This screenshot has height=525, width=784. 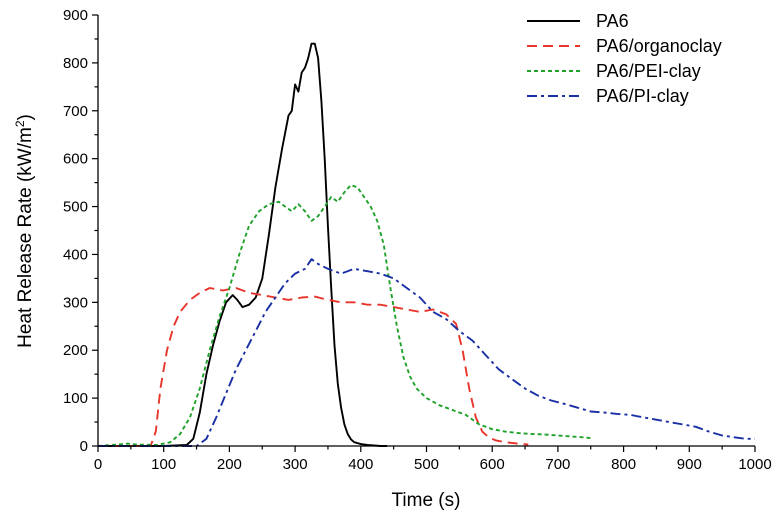 I want to click on x-tick-label: 700, so click(x=557, y=464).